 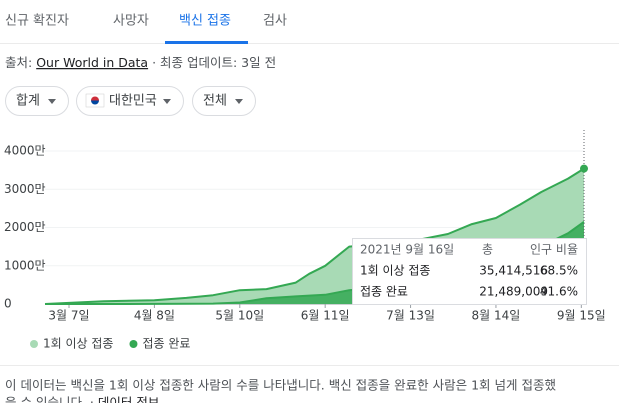 What do you see at coordinates (309, 365) in the screenshot?
I see `divider` at bounding box center [309, 365].